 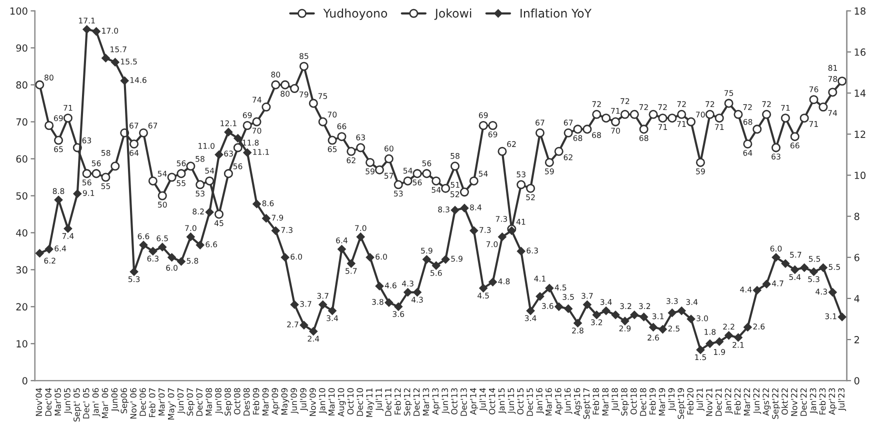 I want to click on y-tick-label: 70, so click(x=22, y=122).